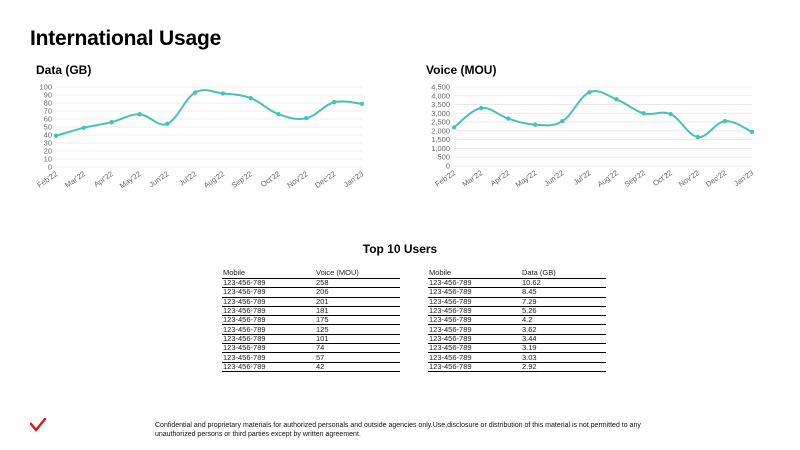 The width and height of the screenshot is (800, 450). What do you see at coordinates (563, 292) in the screenshot?
I see `value-cell: 8.45` at bounding box center [563, 292].